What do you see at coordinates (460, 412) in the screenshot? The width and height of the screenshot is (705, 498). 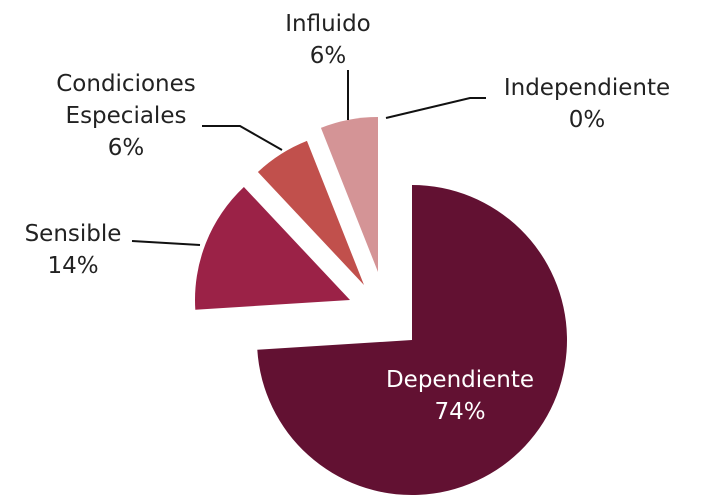 I see `value-label: 74%` at bounding box center [460, 412].